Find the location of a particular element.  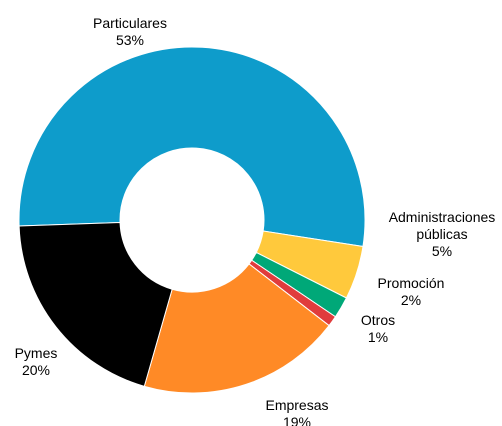

label-empresas: Empresas 19% is located at coordinates (296, 411).